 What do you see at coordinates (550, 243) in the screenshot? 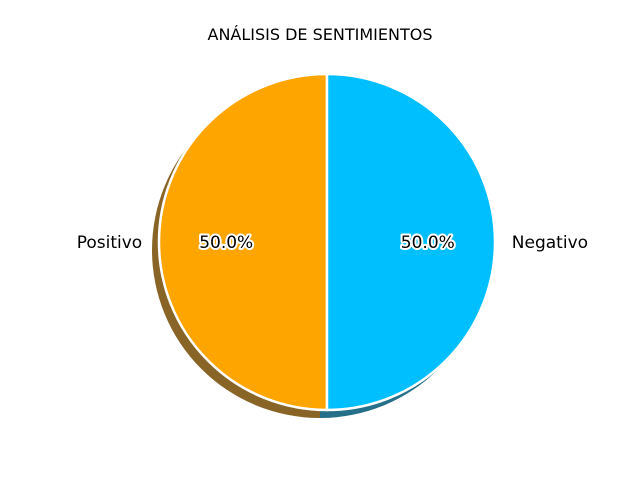
I see `slice-label-negativo: Negativo` at bounding box center [550, 243].